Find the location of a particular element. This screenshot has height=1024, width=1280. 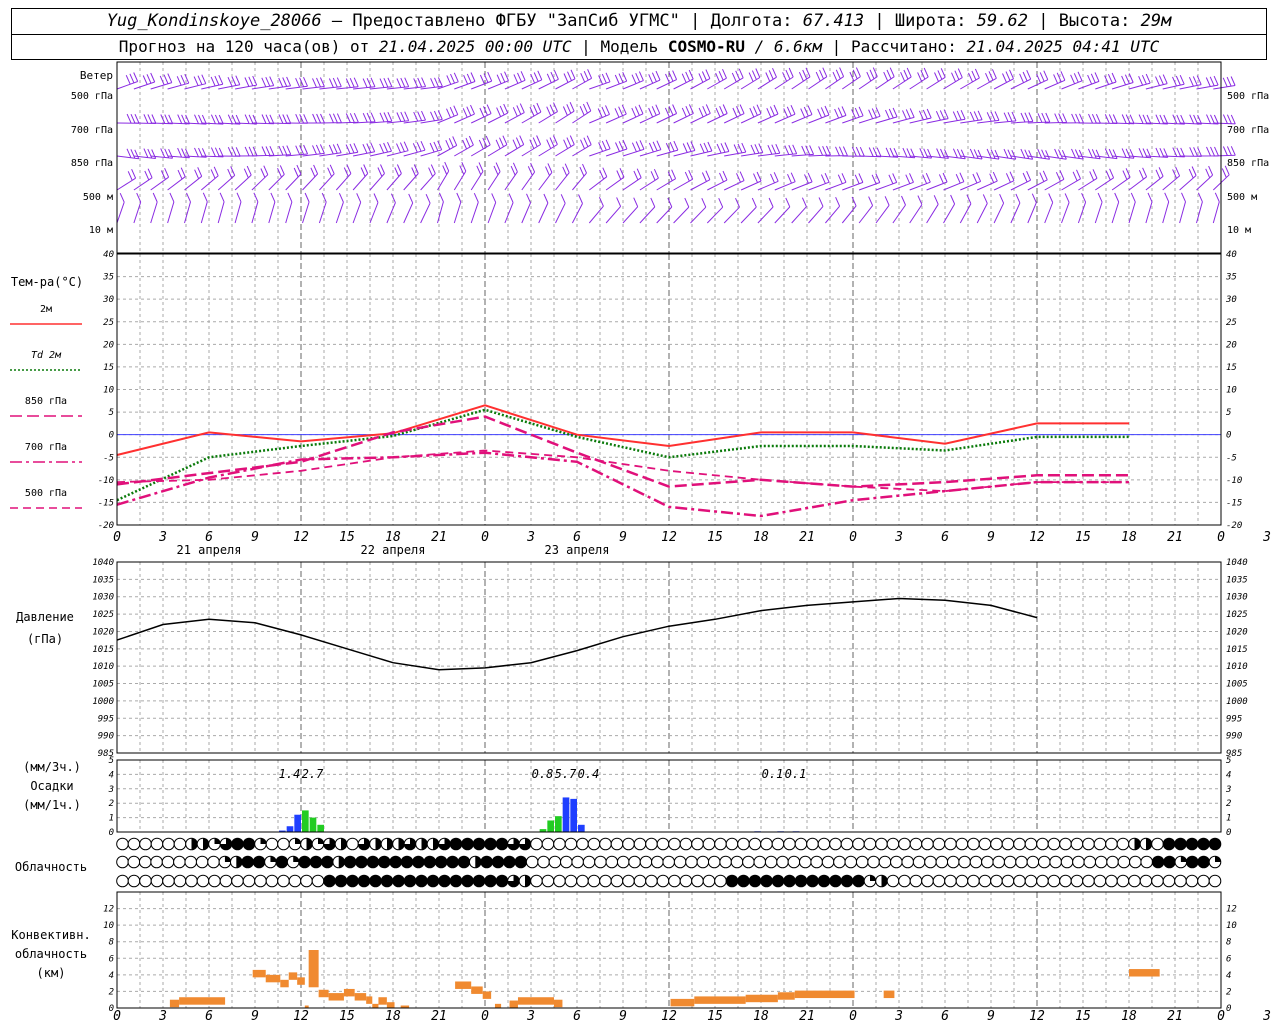

y-tick-label-left: 35 is located at coordinates (108, 278).